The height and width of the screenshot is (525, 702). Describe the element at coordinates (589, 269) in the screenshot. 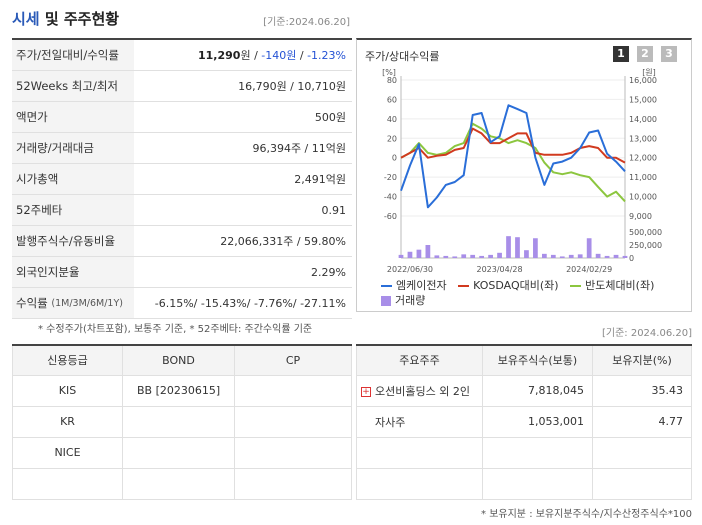

I see `x-tick-label: 2024/02/29` at that location.